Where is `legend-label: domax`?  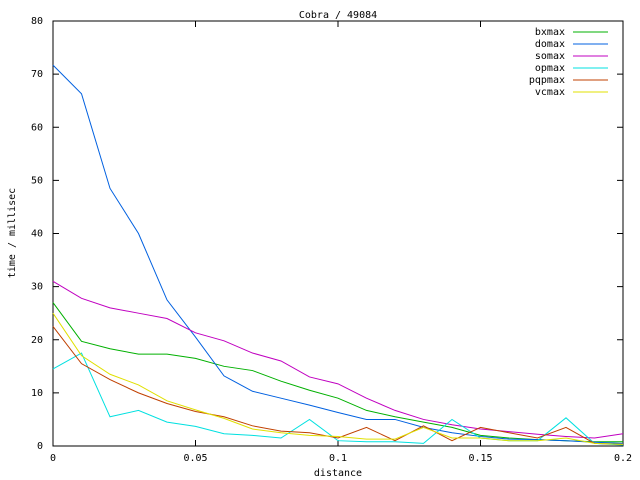
legend-label: domax is located at coordinates (550, 44).